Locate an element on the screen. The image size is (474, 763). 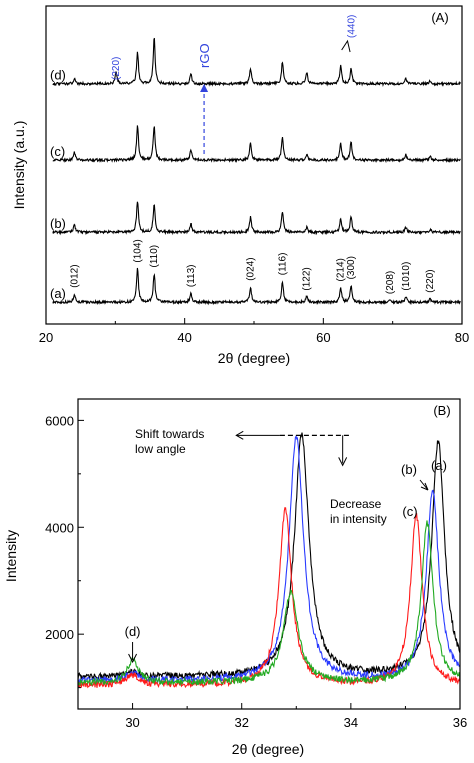
decrease-label-line: Decrease is located at coordinates (356, 504).